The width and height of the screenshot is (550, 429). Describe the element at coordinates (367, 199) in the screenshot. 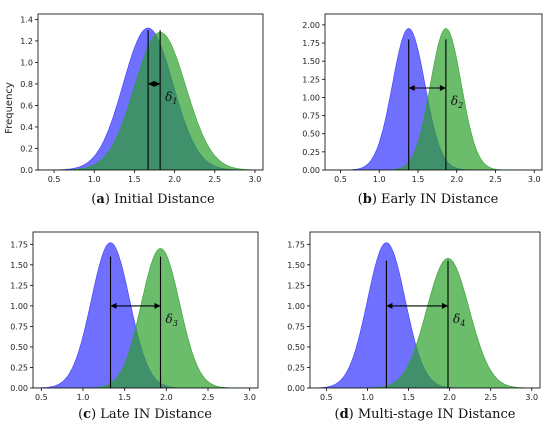

I see `caption-letter-b: b` at that location.